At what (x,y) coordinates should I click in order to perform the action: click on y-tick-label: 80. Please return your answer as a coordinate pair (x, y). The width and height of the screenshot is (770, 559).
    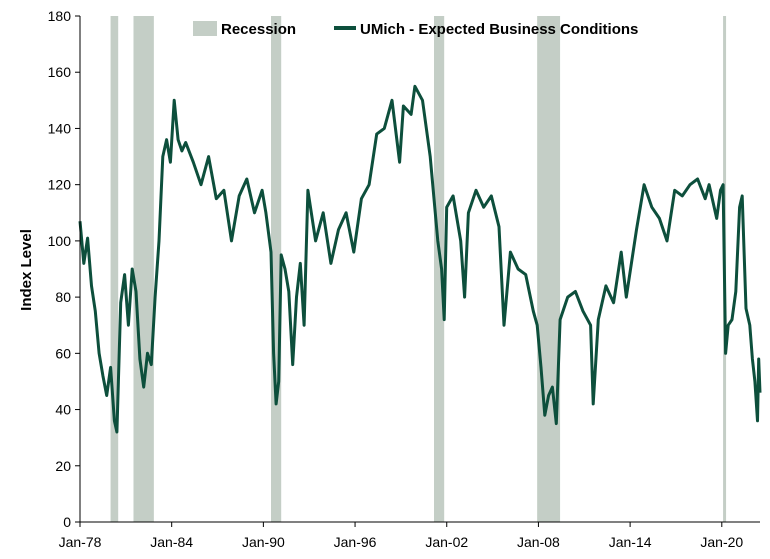
    Looking at the image, I should click on (63, 297).